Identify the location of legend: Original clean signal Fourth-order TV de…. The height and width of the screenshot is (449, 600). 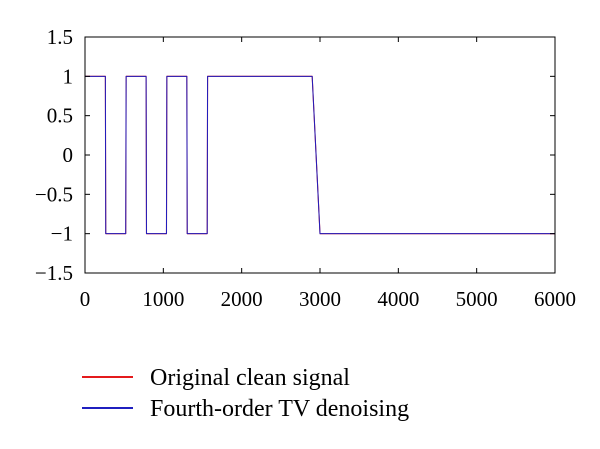
(245, 393).